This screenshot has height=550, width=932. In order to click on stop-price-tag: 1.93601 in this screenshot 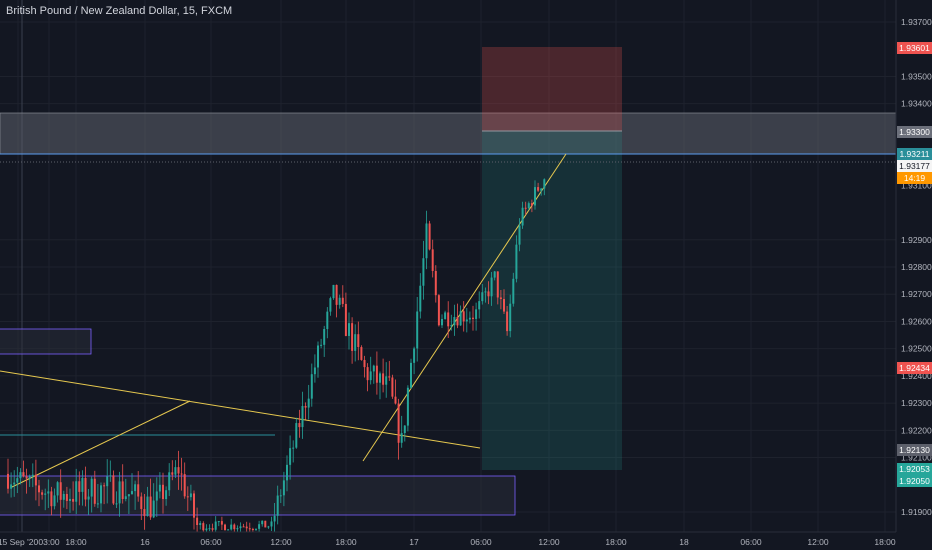, I will do `click(914, 48)`.